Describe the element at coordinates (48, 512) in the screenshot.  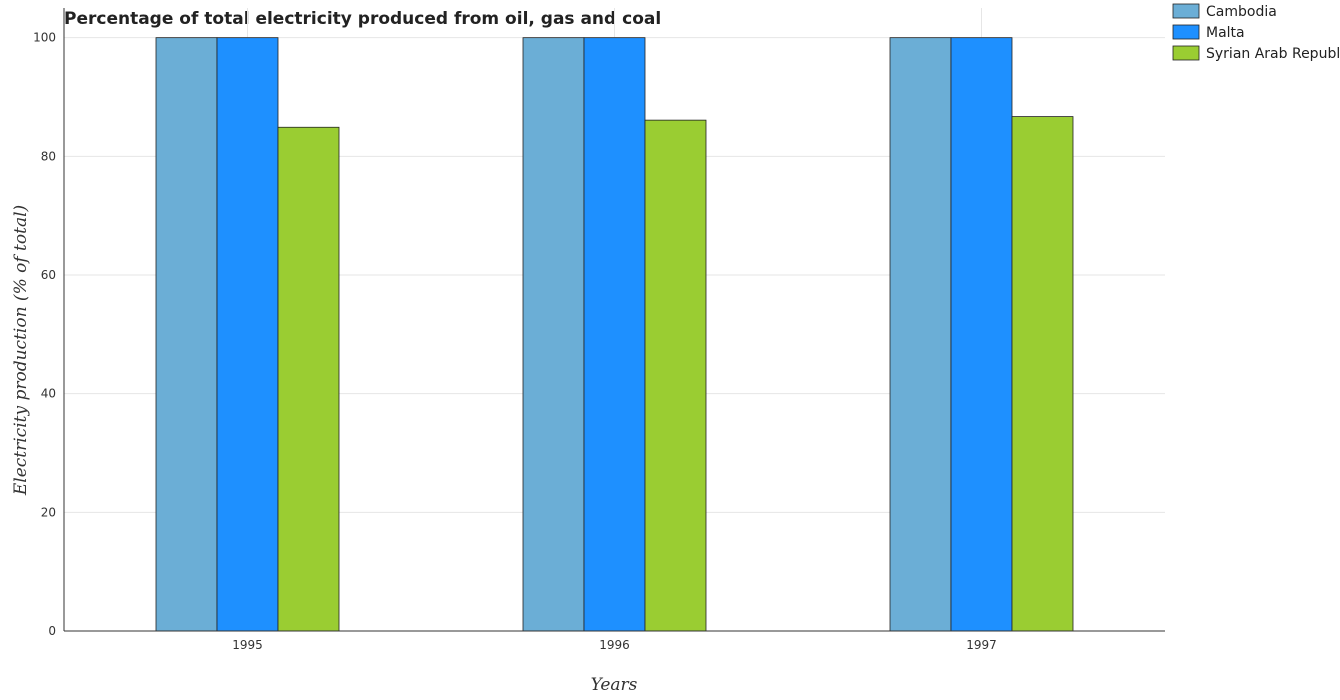
I see `y-tick-label: 20` at that location.